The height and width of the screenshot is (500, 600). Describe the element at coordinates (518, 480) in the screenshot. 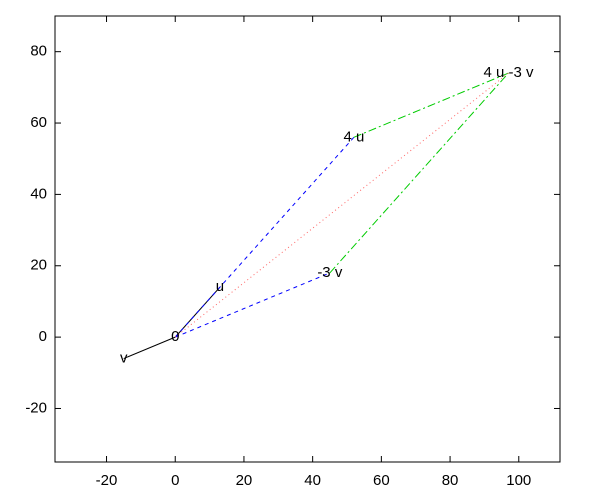

I see `x-tick-label: 100` at that location.